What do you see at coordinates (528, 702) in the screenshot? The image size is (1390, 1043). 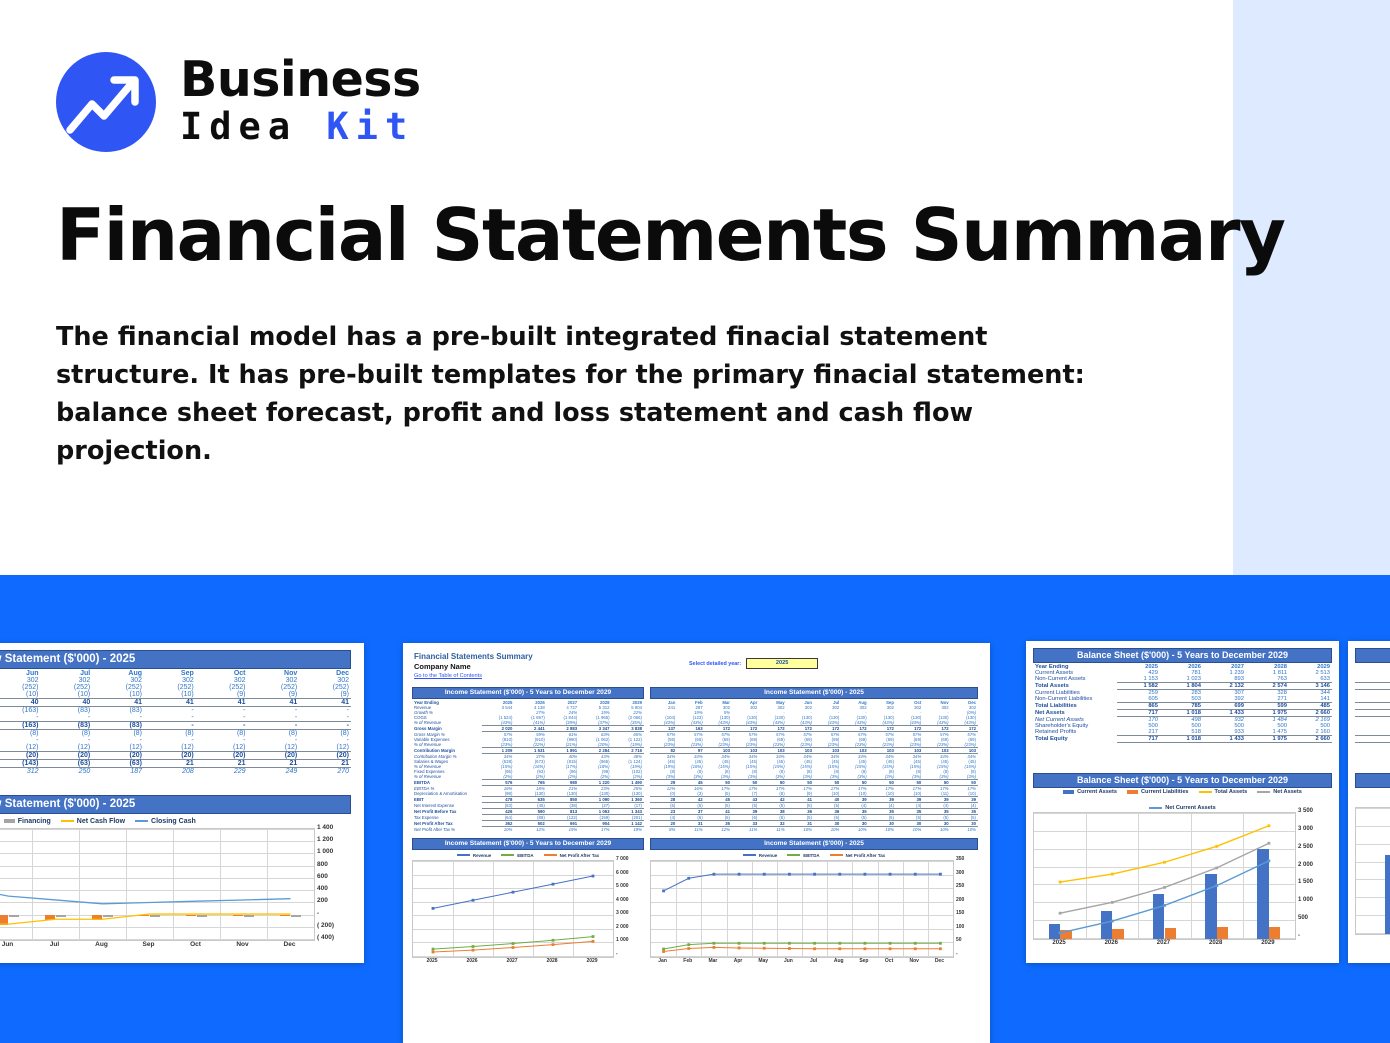 I see `table-row: Year Ending 2025 2026 2027 2028 2029` at bounding box center [528, 702].